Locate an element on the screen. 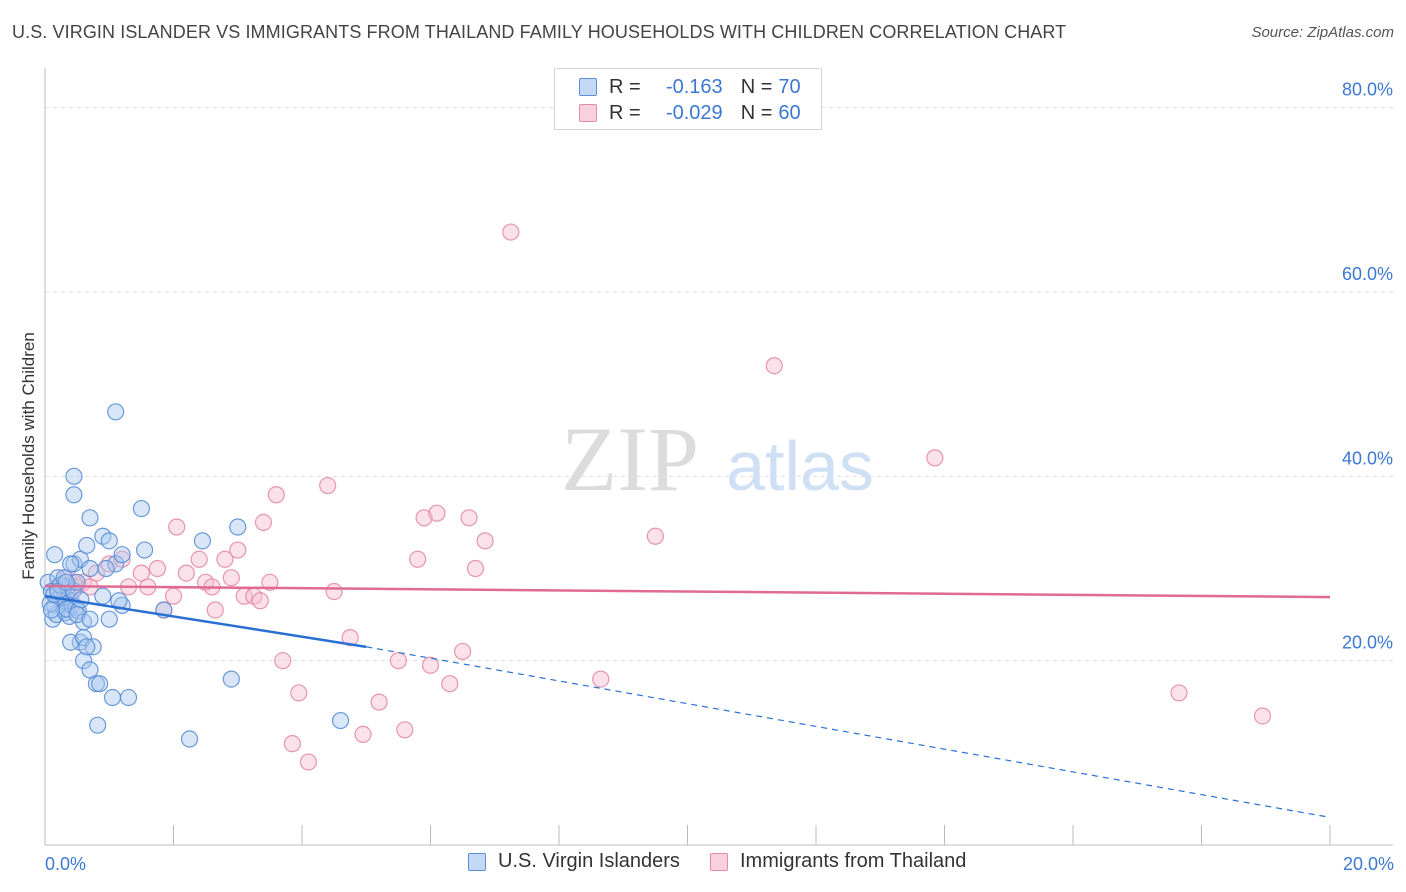  stats-row-blue: R = -0.163 N = 70 is located at coordinates (690, 87).